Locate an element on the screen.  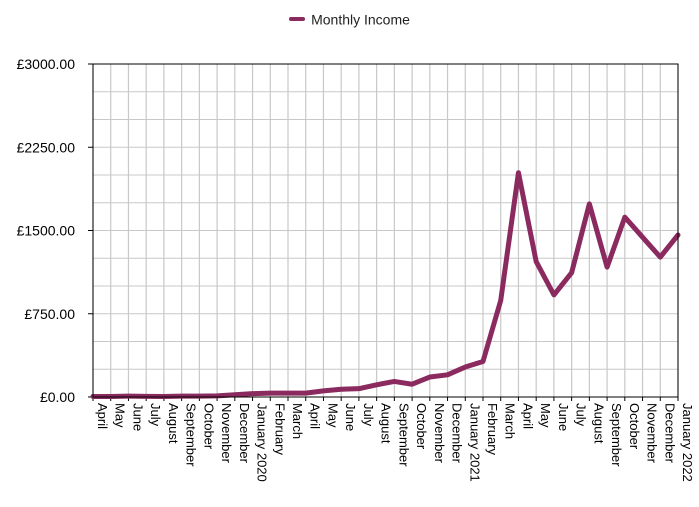
y-axis-ticks: £0.00 £750.00 £1500.00 £2250.00 £3000.00 is located at coordinates (55, 230).